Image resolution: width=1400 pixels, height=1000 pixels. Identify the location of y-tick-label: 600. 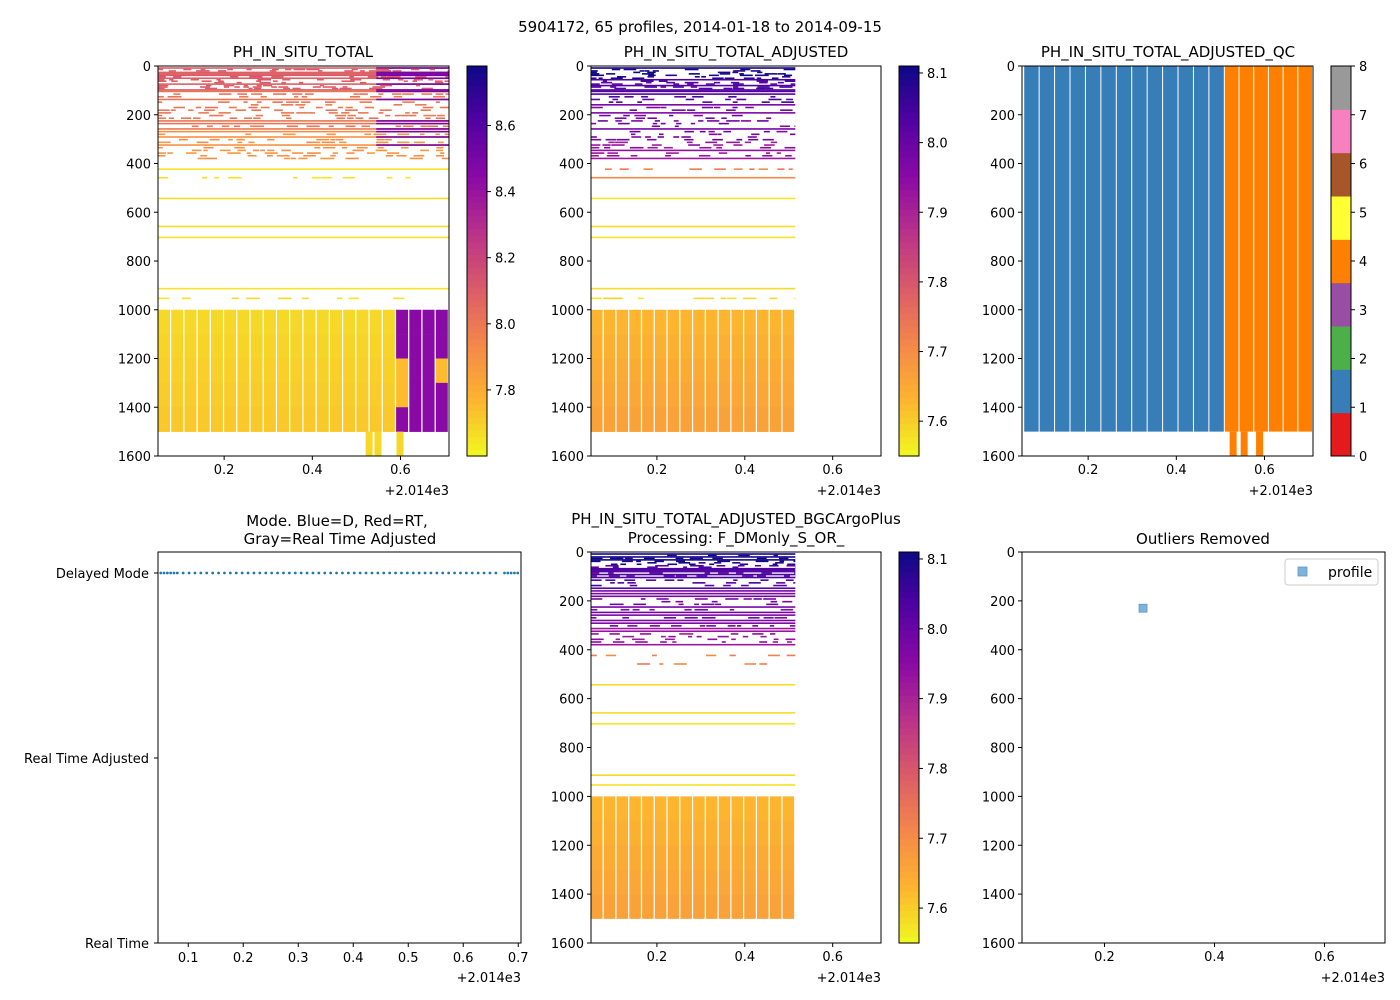
(1002, 700).